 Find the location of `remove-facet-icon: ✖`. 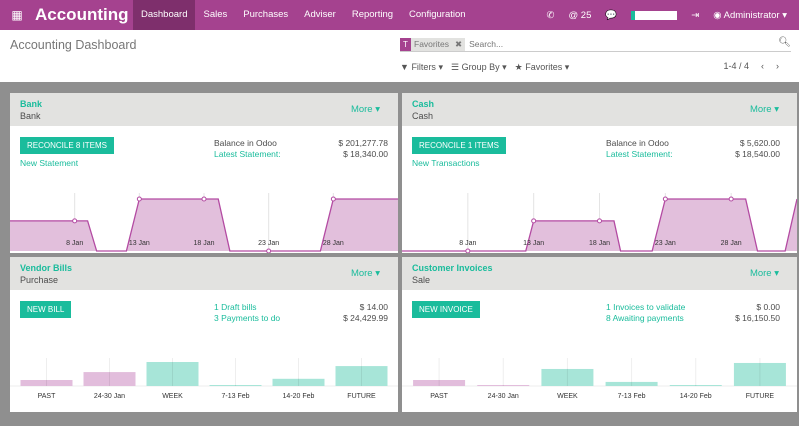

remove-facet-icon: ✖ is located at coordinates (458, 43).